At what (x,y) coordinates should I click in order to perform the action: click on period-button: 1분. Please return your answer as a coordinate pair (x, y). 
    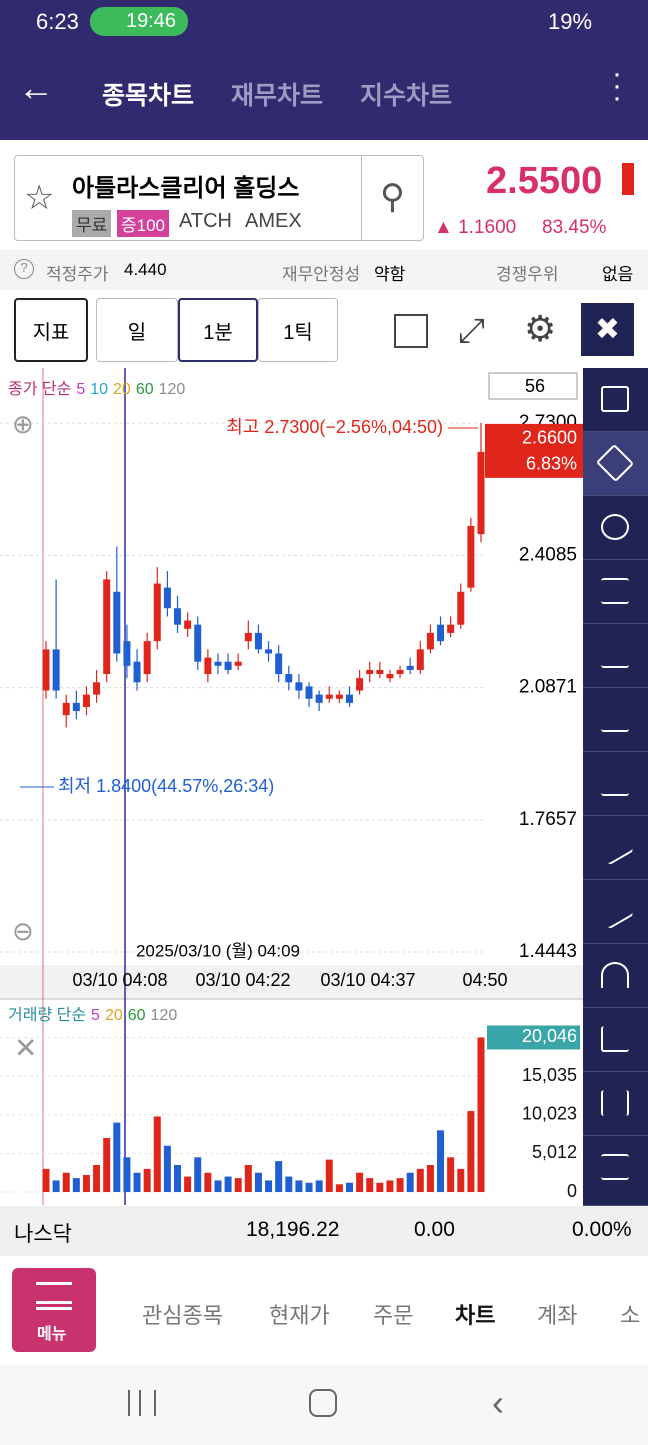
    Looking at the image, I should click on (218, 330).